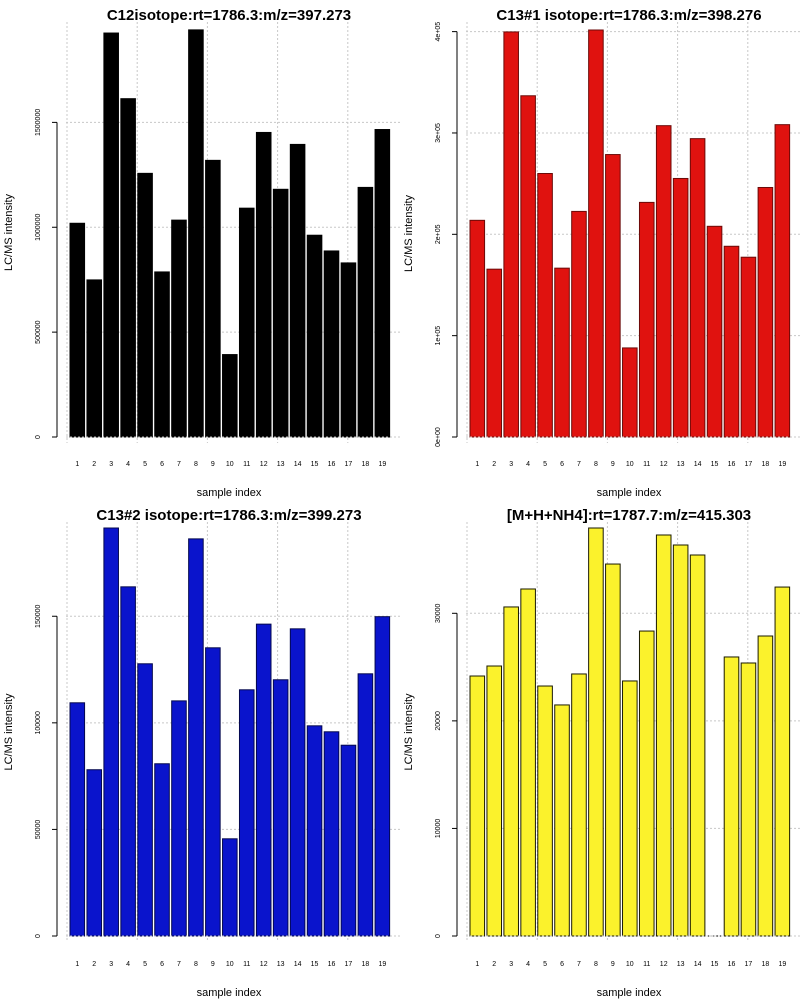 The height and width of the screenshot is (1000, 800). What do you see at coordinates (229, 15) in the screenshot?
I see `panel-title: C12isotope:rt=1786.3:m/z=397.273` at bounding box center [229, 15].